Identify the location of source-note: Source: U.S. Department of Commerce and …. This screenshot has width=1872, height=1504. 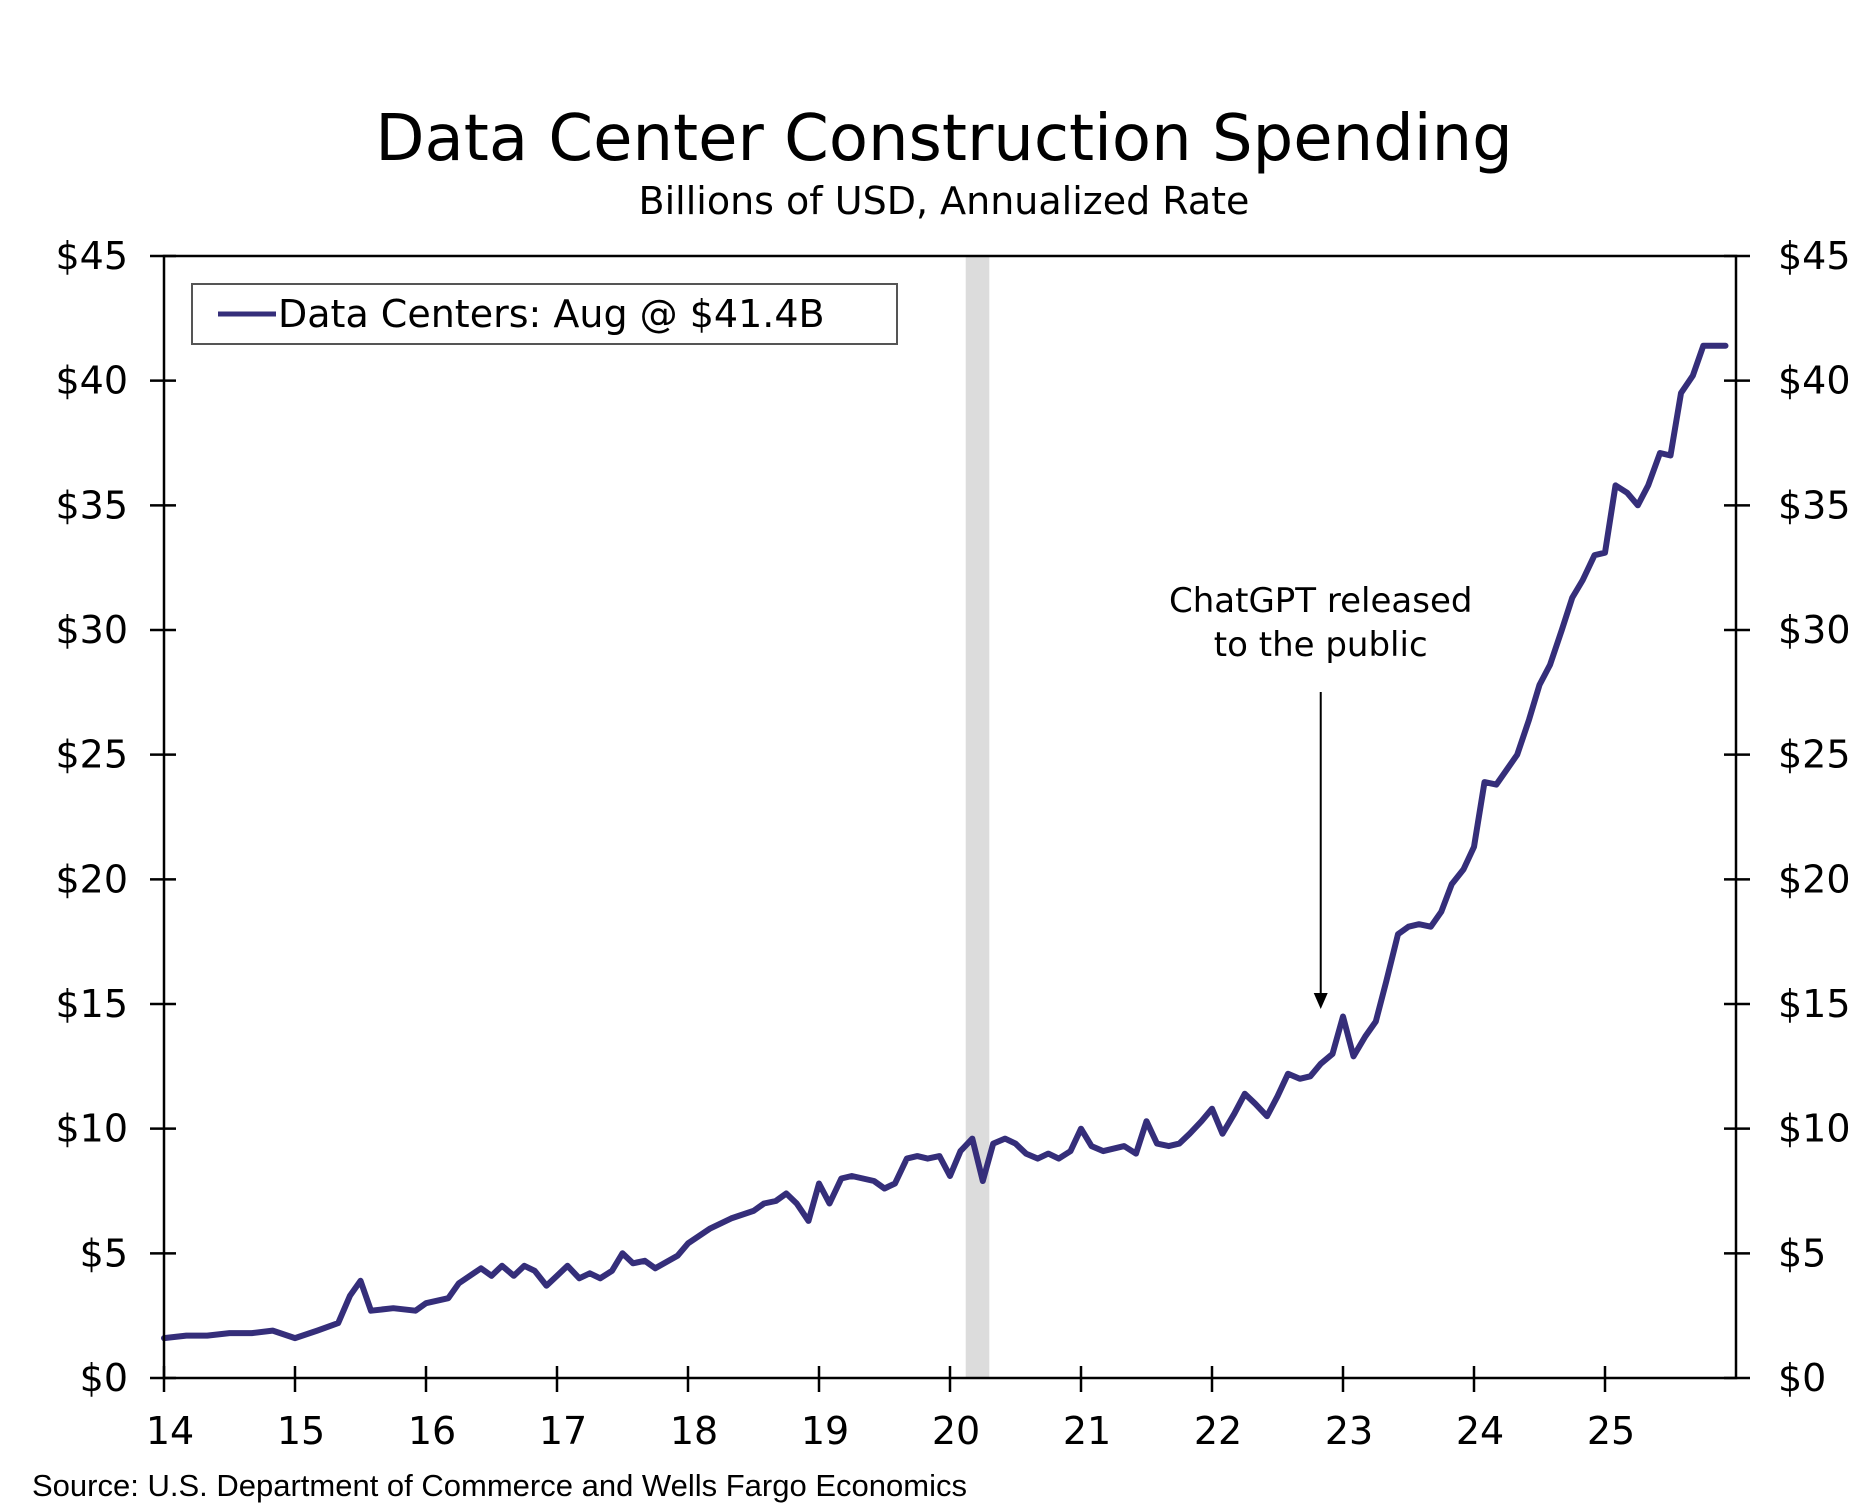
(499, 1485).